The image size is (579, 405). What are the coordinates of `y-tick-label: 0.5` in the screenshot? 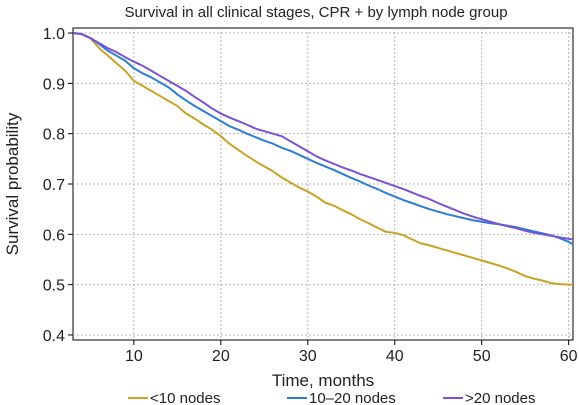 It's located at (54, 286).